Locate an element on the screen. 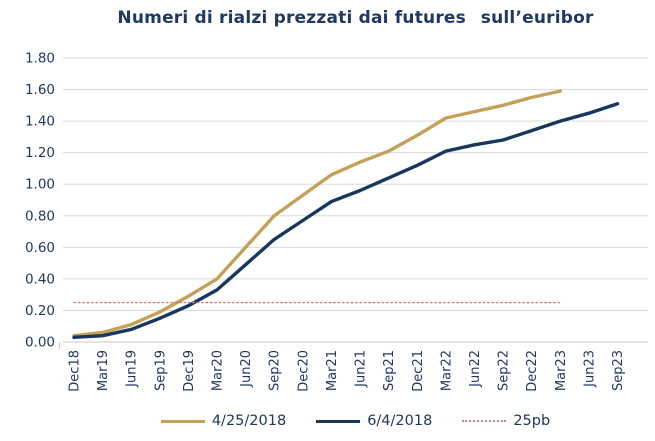 This screenshot has height=441, width=655. x-tick-label: Mar22 is located at coordinates (446, 370).